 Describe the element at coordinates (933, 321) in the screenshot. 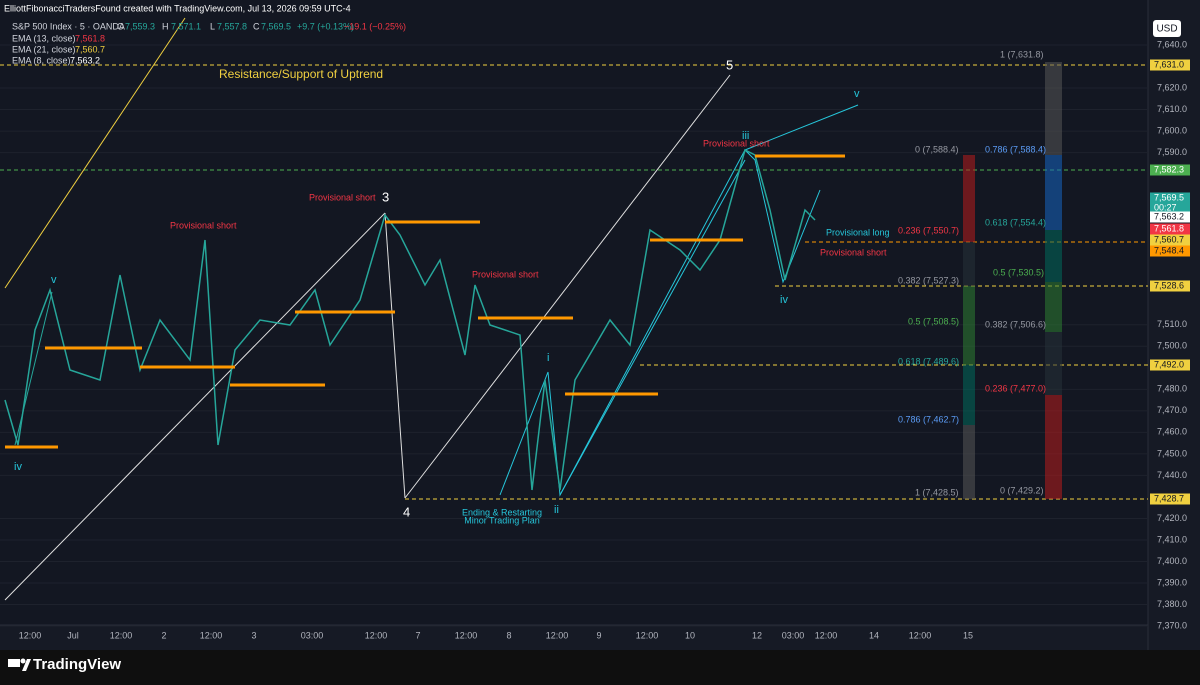

I see `fib-label: 0.5 (7,508.5)` at that location.